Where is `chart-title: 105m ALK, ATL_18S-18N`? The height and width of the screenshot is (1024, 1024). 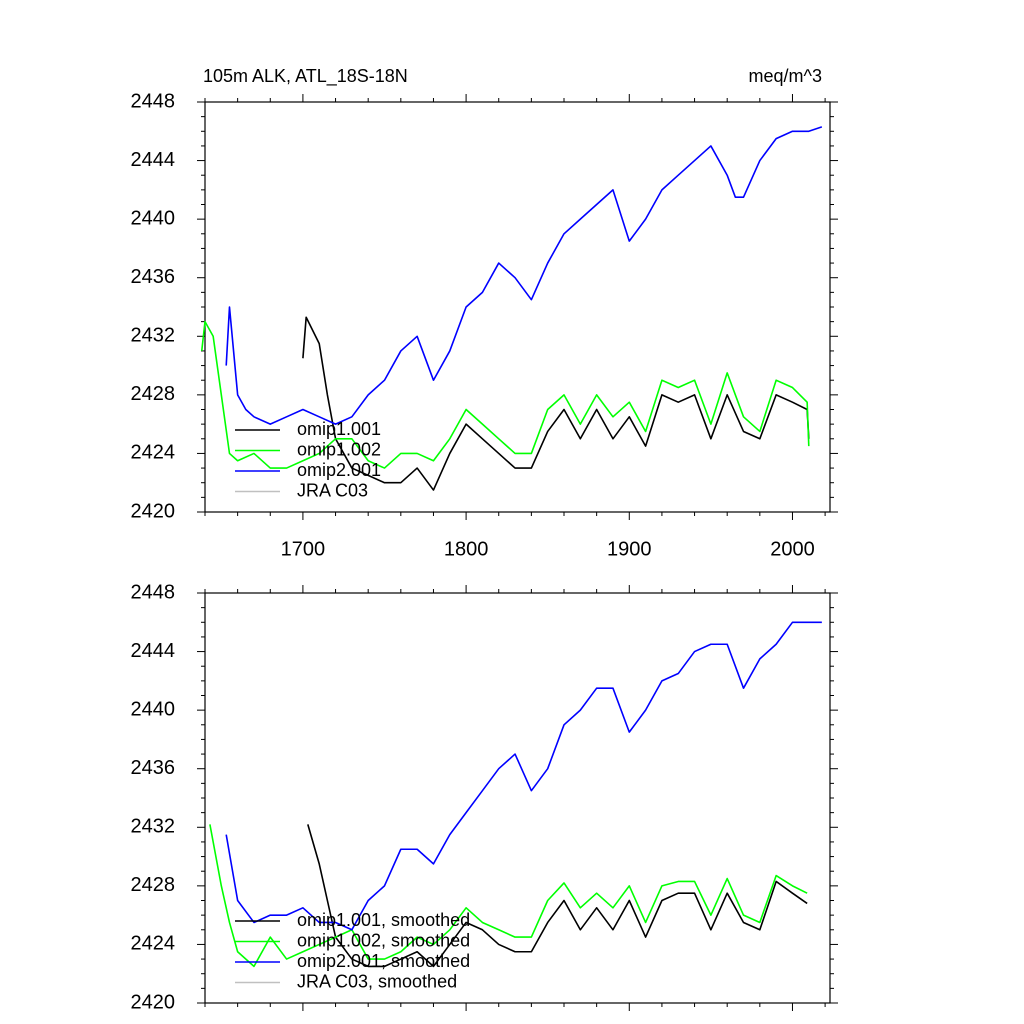
chart-title: 105m ALK, ATL_18S-18N is located at coordinates (305, 76).